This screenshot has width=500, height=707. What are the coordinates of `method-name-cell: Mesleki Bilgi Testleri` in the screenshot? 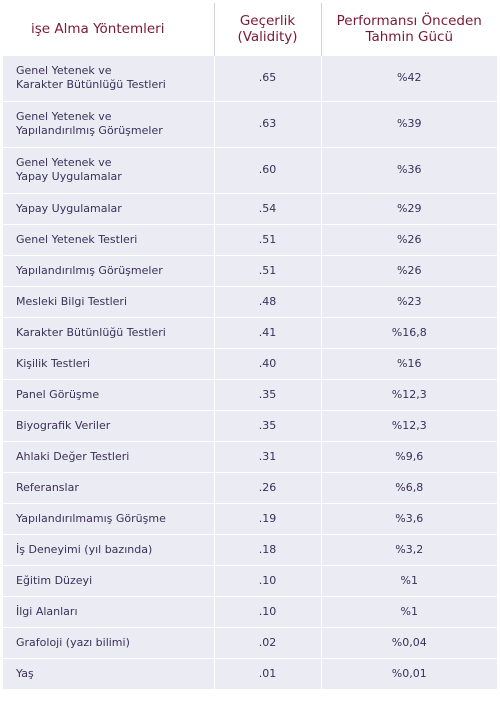 It's located at (109, 301).